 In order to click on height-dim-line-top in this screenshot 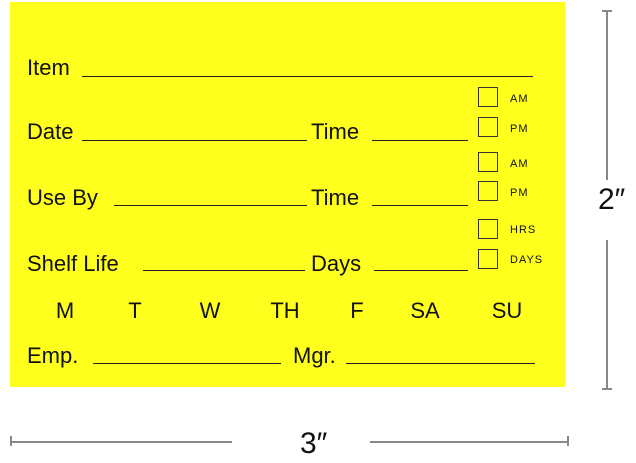, I will do `click(607, 95)`.